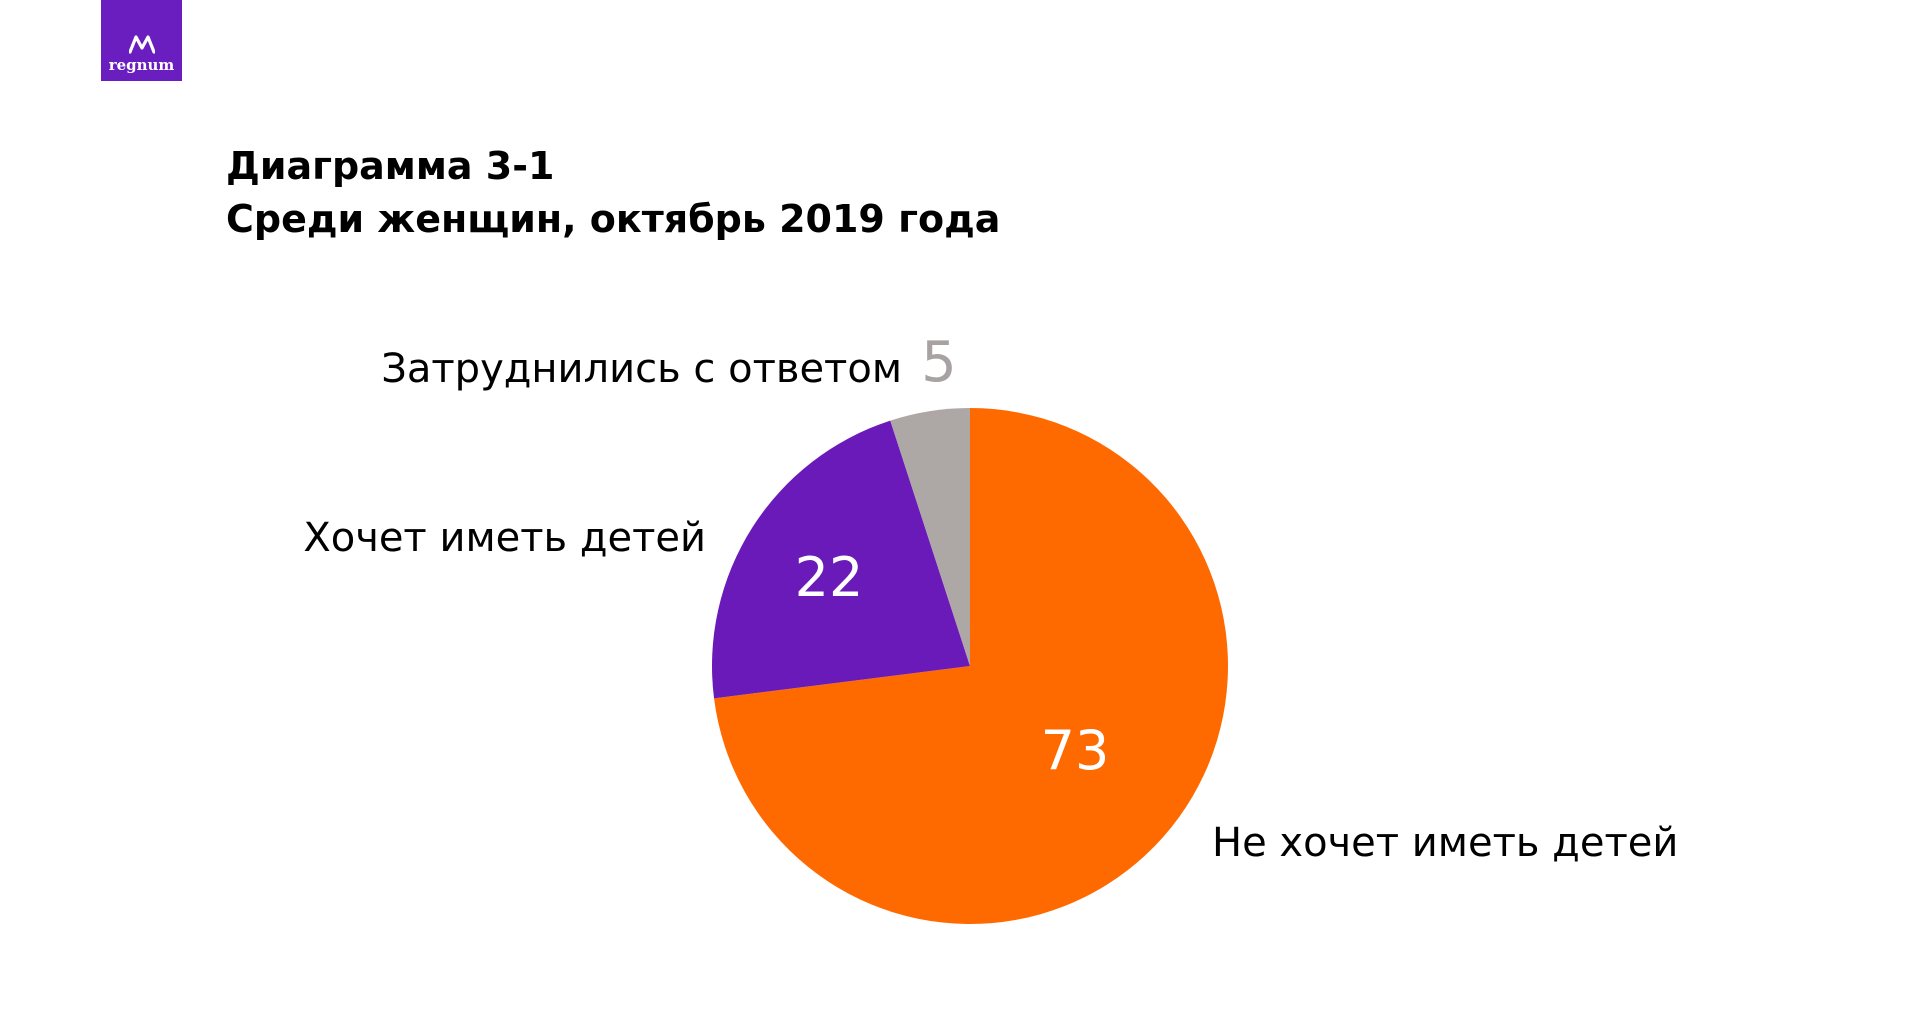  I want to click on slice-value-label: 22, so click(829, 577).